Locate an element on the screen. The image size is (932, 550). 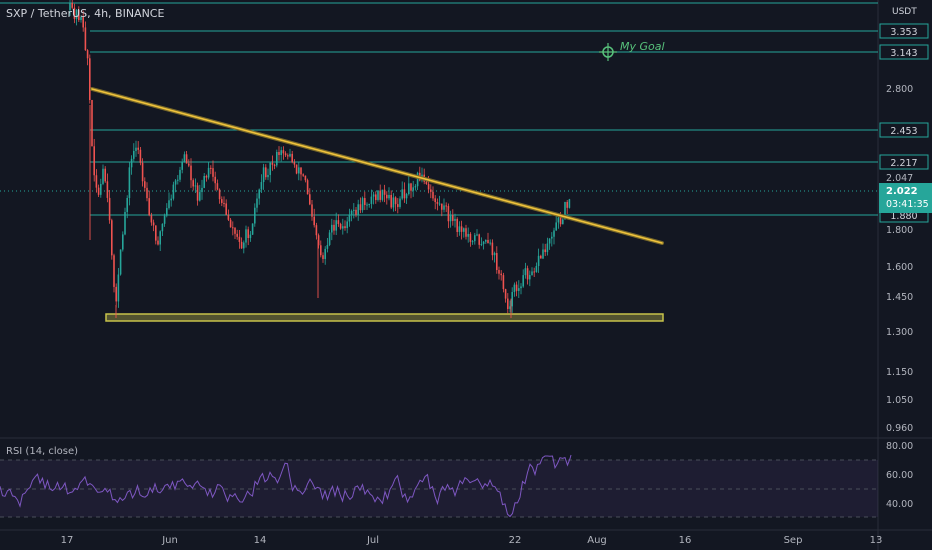
level-label: 3.143 is located at coordinates (903, 53).